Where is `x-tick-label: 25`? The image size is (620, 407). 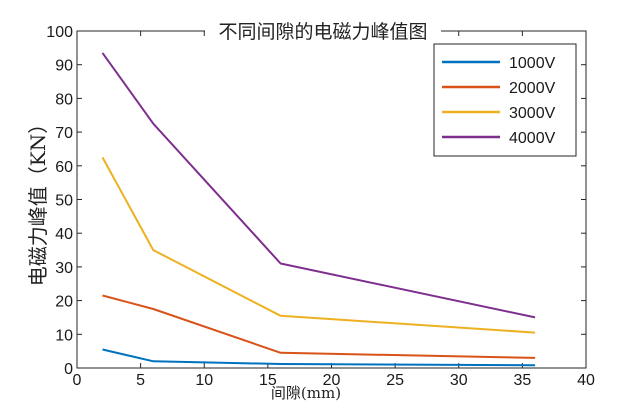
x-tick-label: 25 is located at coordinates (395, 380).